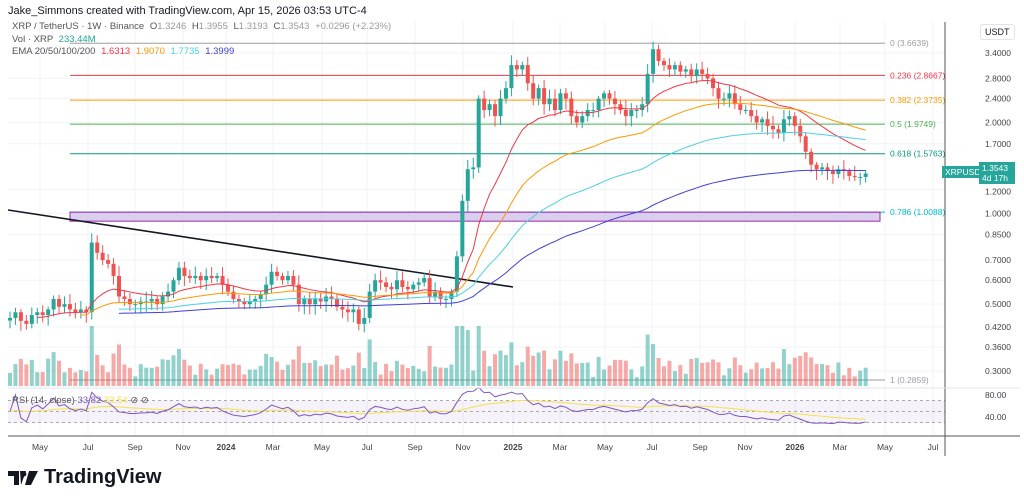 Image resolution: width=1024 pixels, height=502 pixels. I want to click on price-tick: 0.6000, so click(998, 280).